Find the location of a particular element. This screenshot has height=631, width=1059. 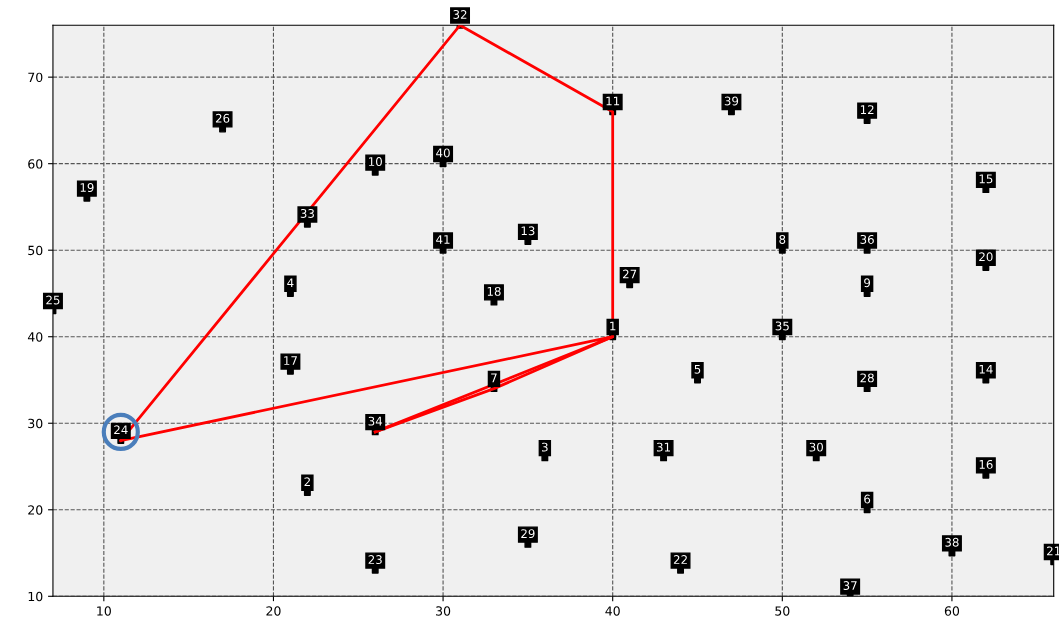

x-tick-label: 40 is located at coordinates (612, 611).